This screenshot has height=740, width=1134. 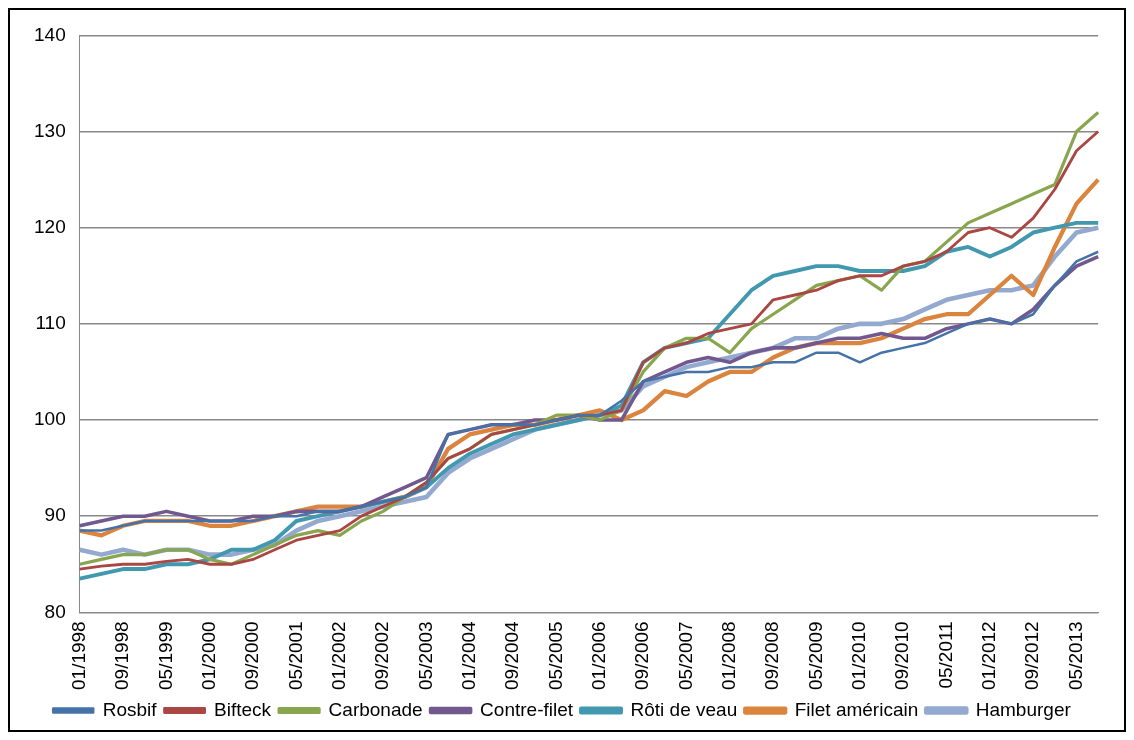 I want to click on x-tick-label: 05/2011, so click(x=945, y=655).